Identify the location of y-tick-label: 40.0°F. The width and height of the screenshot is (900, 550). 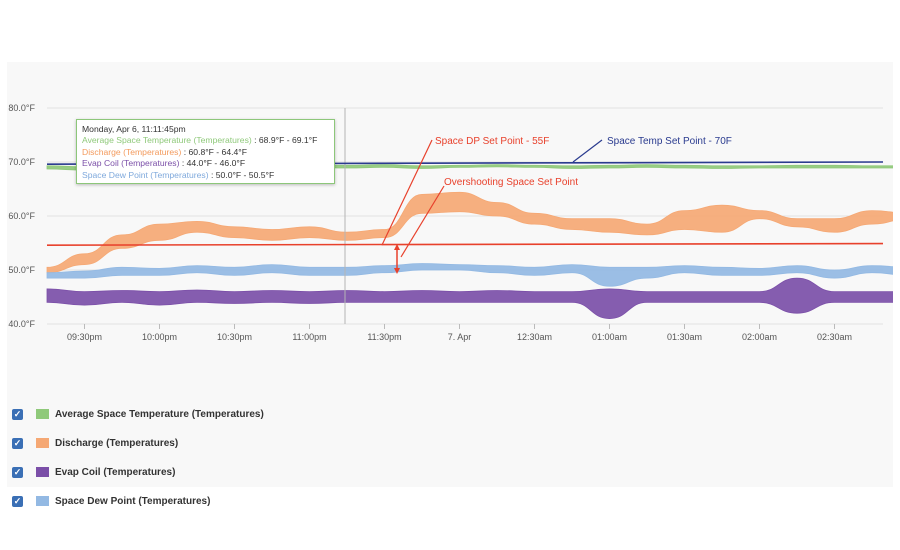
(21, 324).